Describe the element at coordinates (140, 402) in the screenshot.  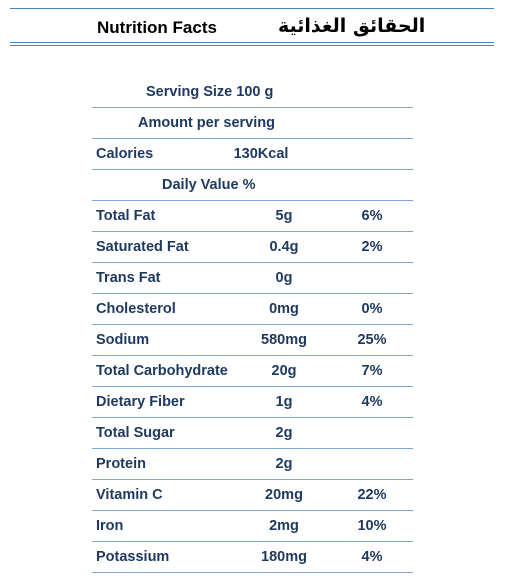
I see `nutrient-name: Dietary Fiber` at that location.